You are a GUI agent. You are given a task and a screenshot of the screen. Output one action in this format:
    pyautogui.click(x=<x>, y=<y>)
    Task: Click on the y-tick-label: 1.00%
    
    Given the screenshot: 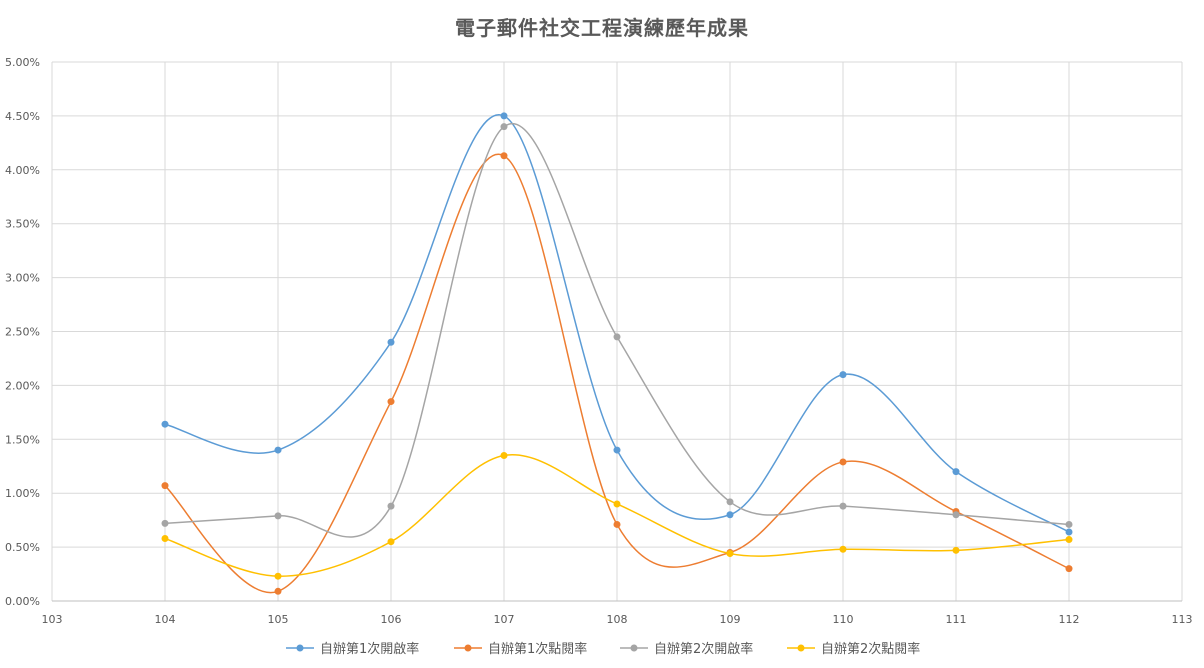 What is the action you would take?
    pyautogui.click(x=22, y=493)
    